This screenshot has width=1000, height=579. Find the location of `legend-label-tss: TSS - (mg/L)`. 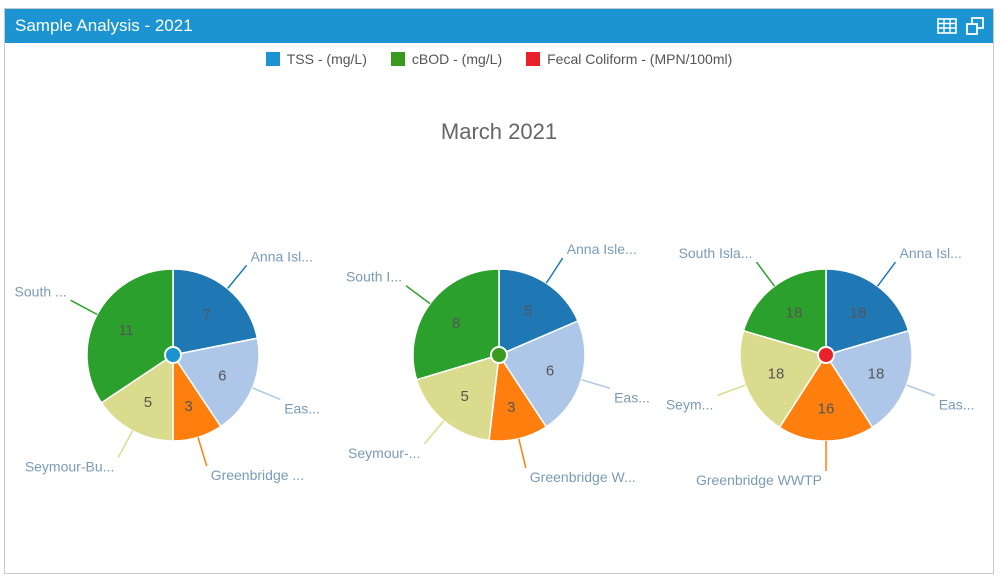

legend-label-tss: TSS - (mg/L) is located at coordinates (326, 59).